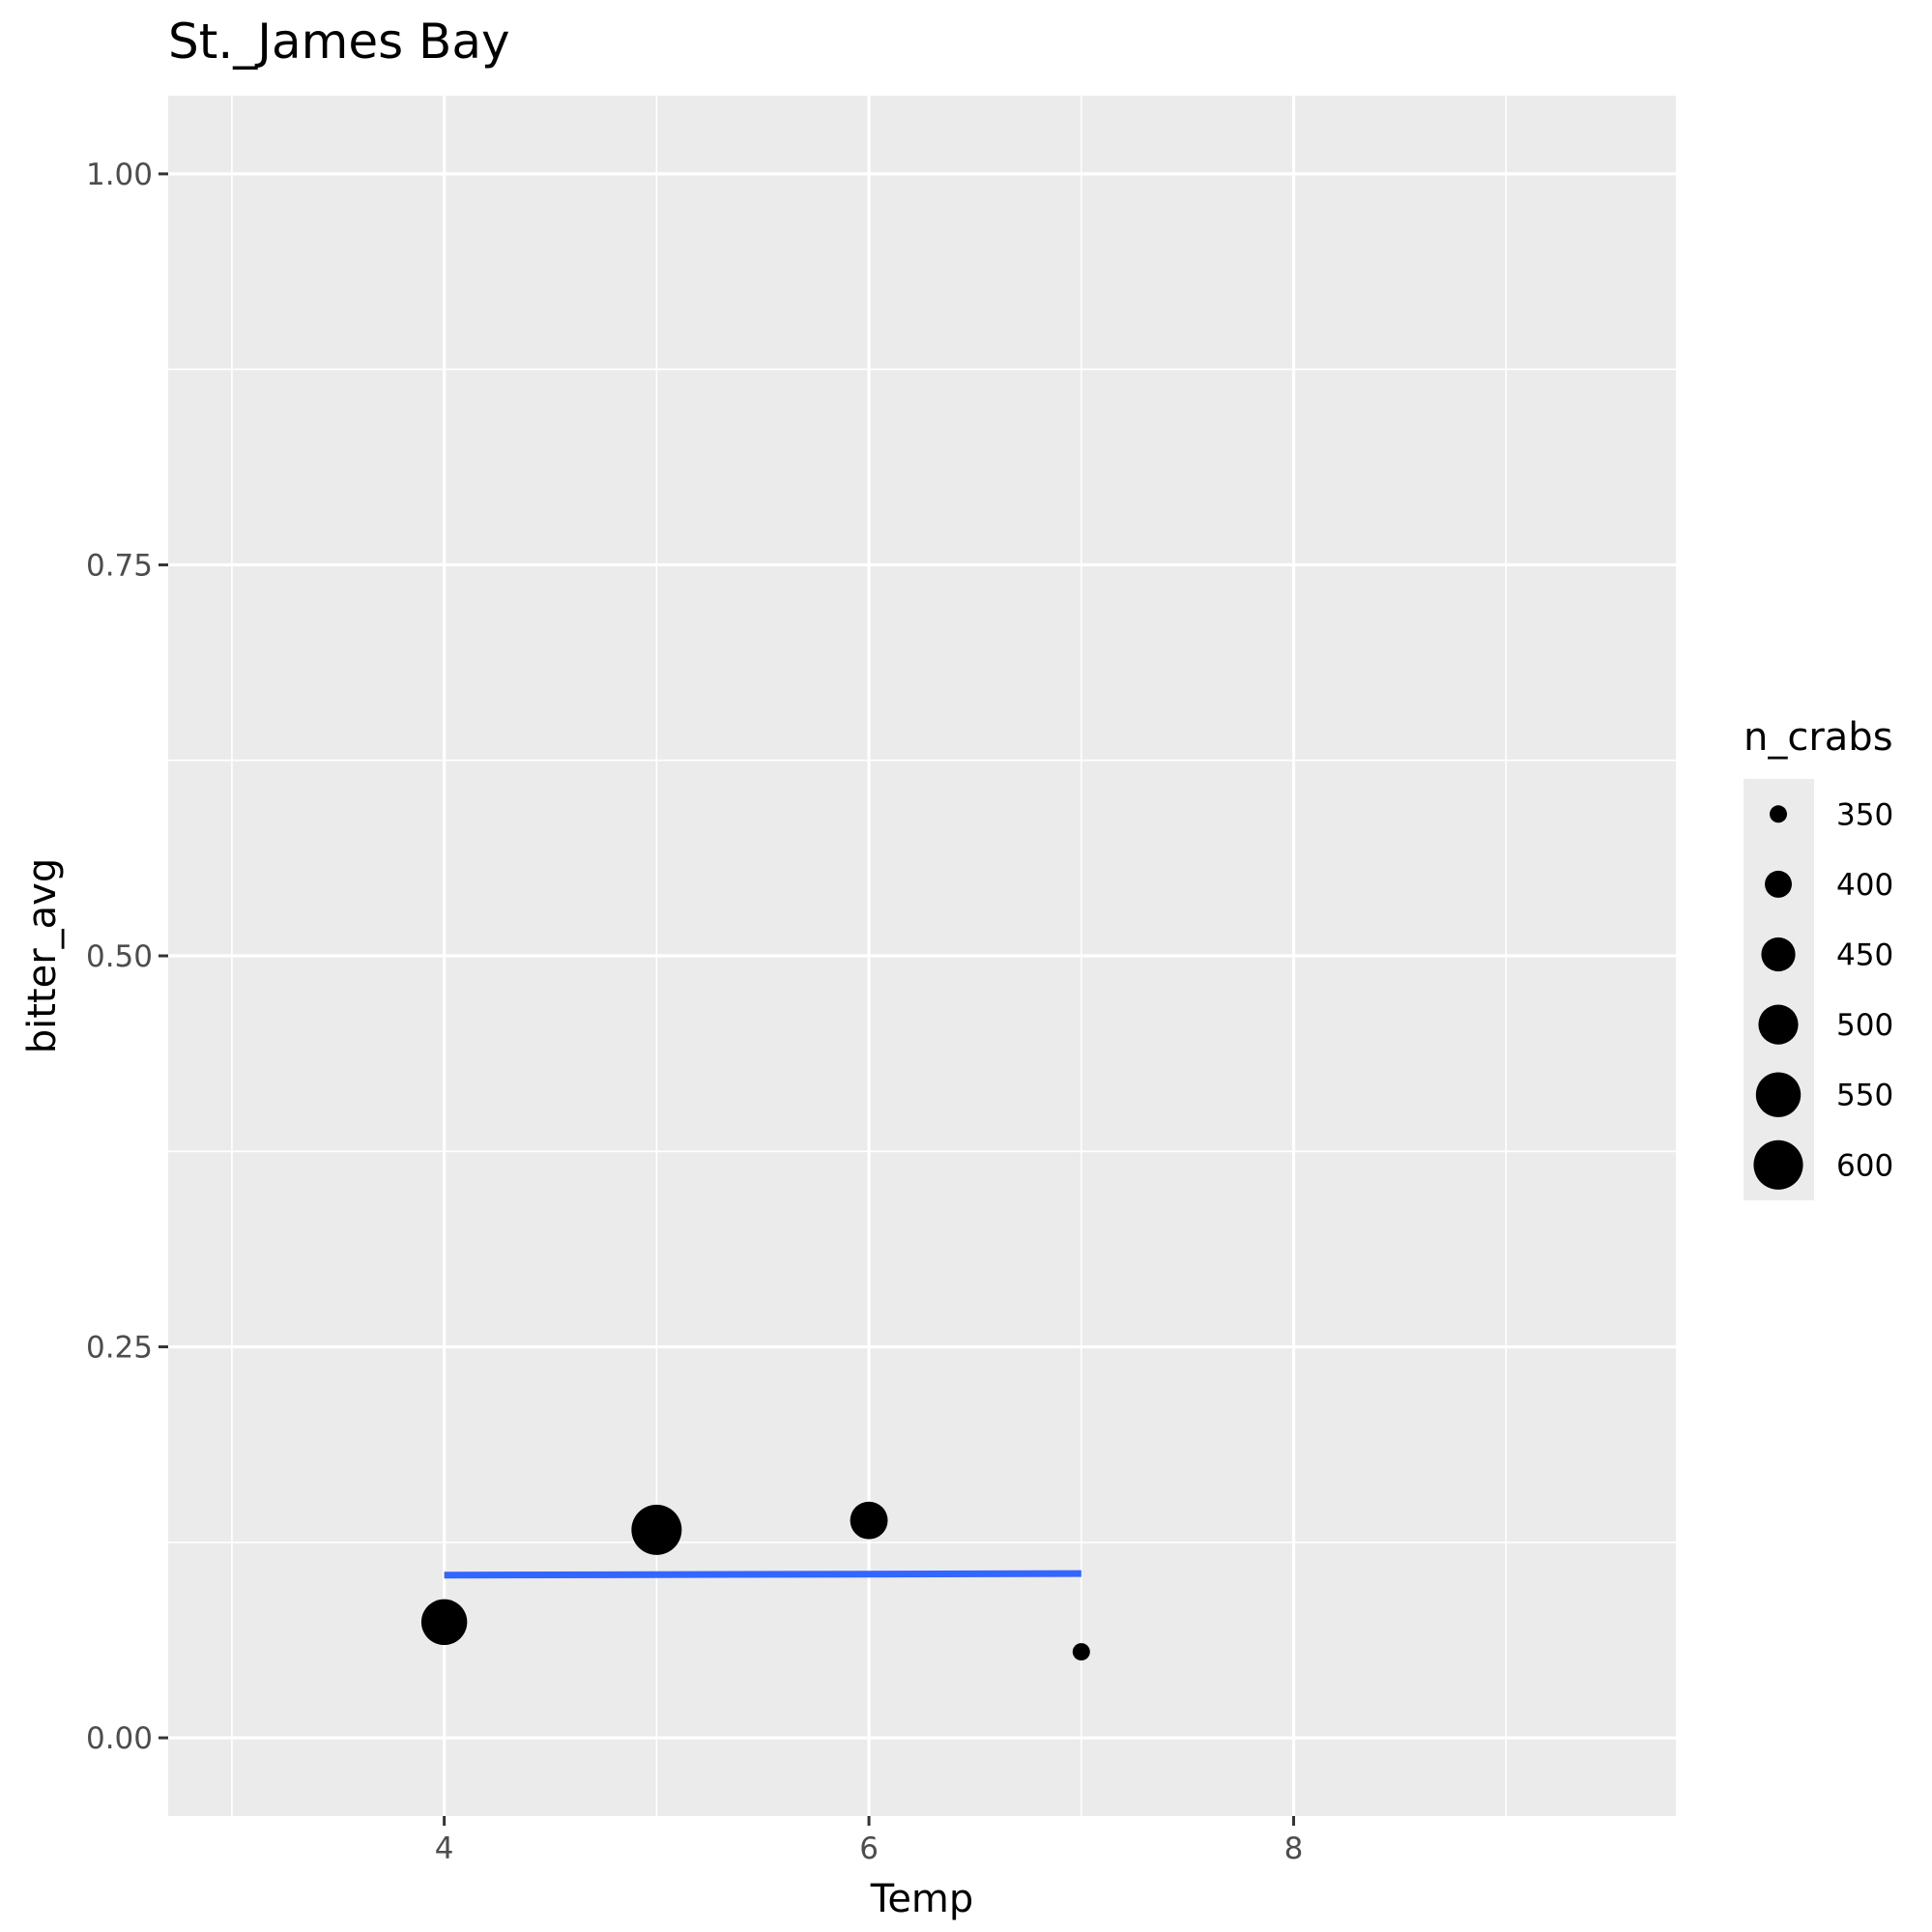 The height and width of the screenshot is (1932, 1932). I want to click on legend-label: 550, so click(1864, 1096).